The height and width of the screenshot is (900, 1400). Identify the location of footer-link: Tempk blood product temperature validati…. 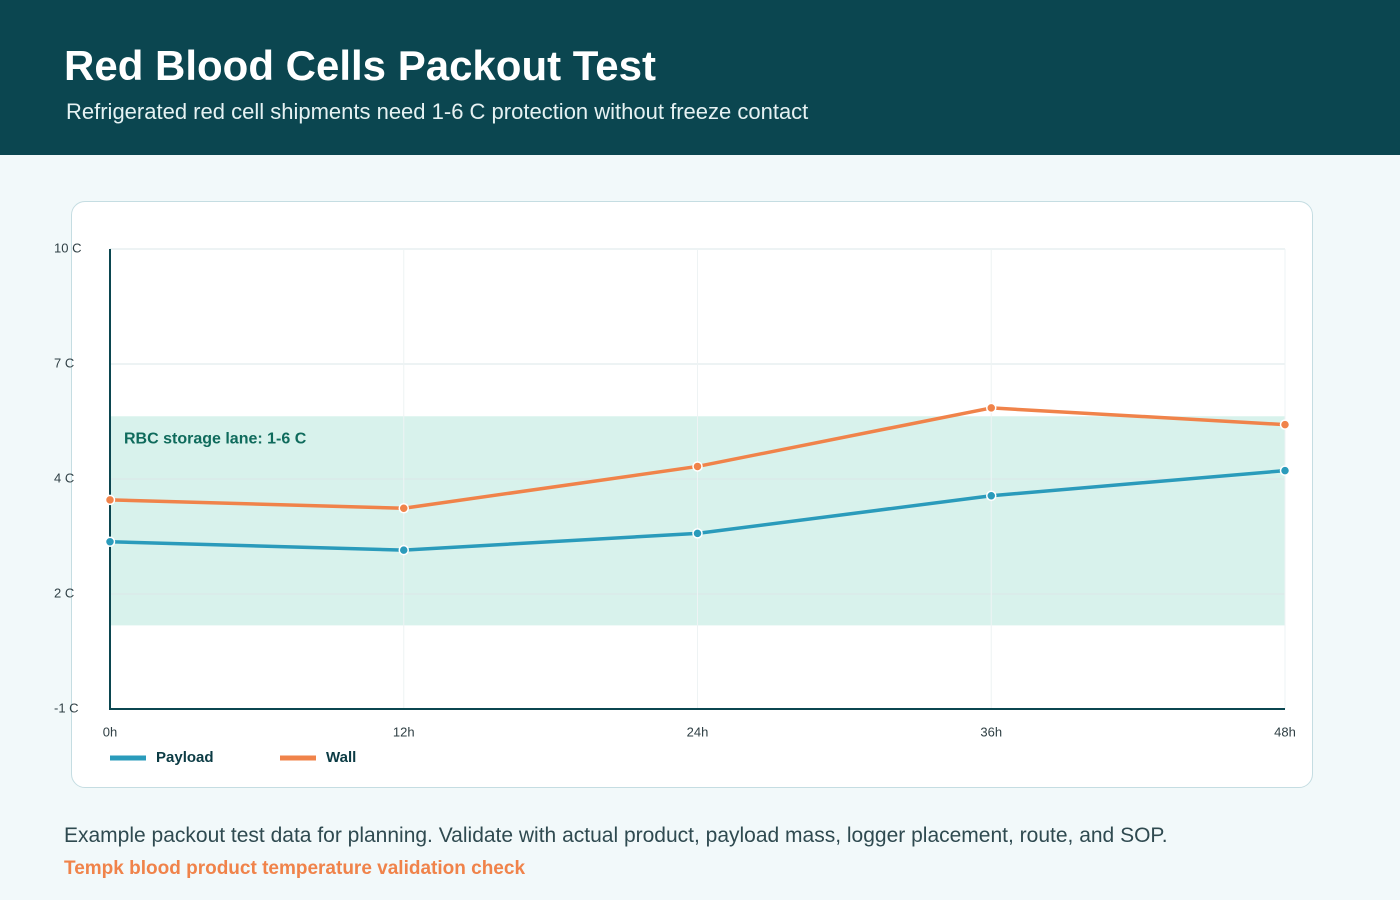
(295, 868).